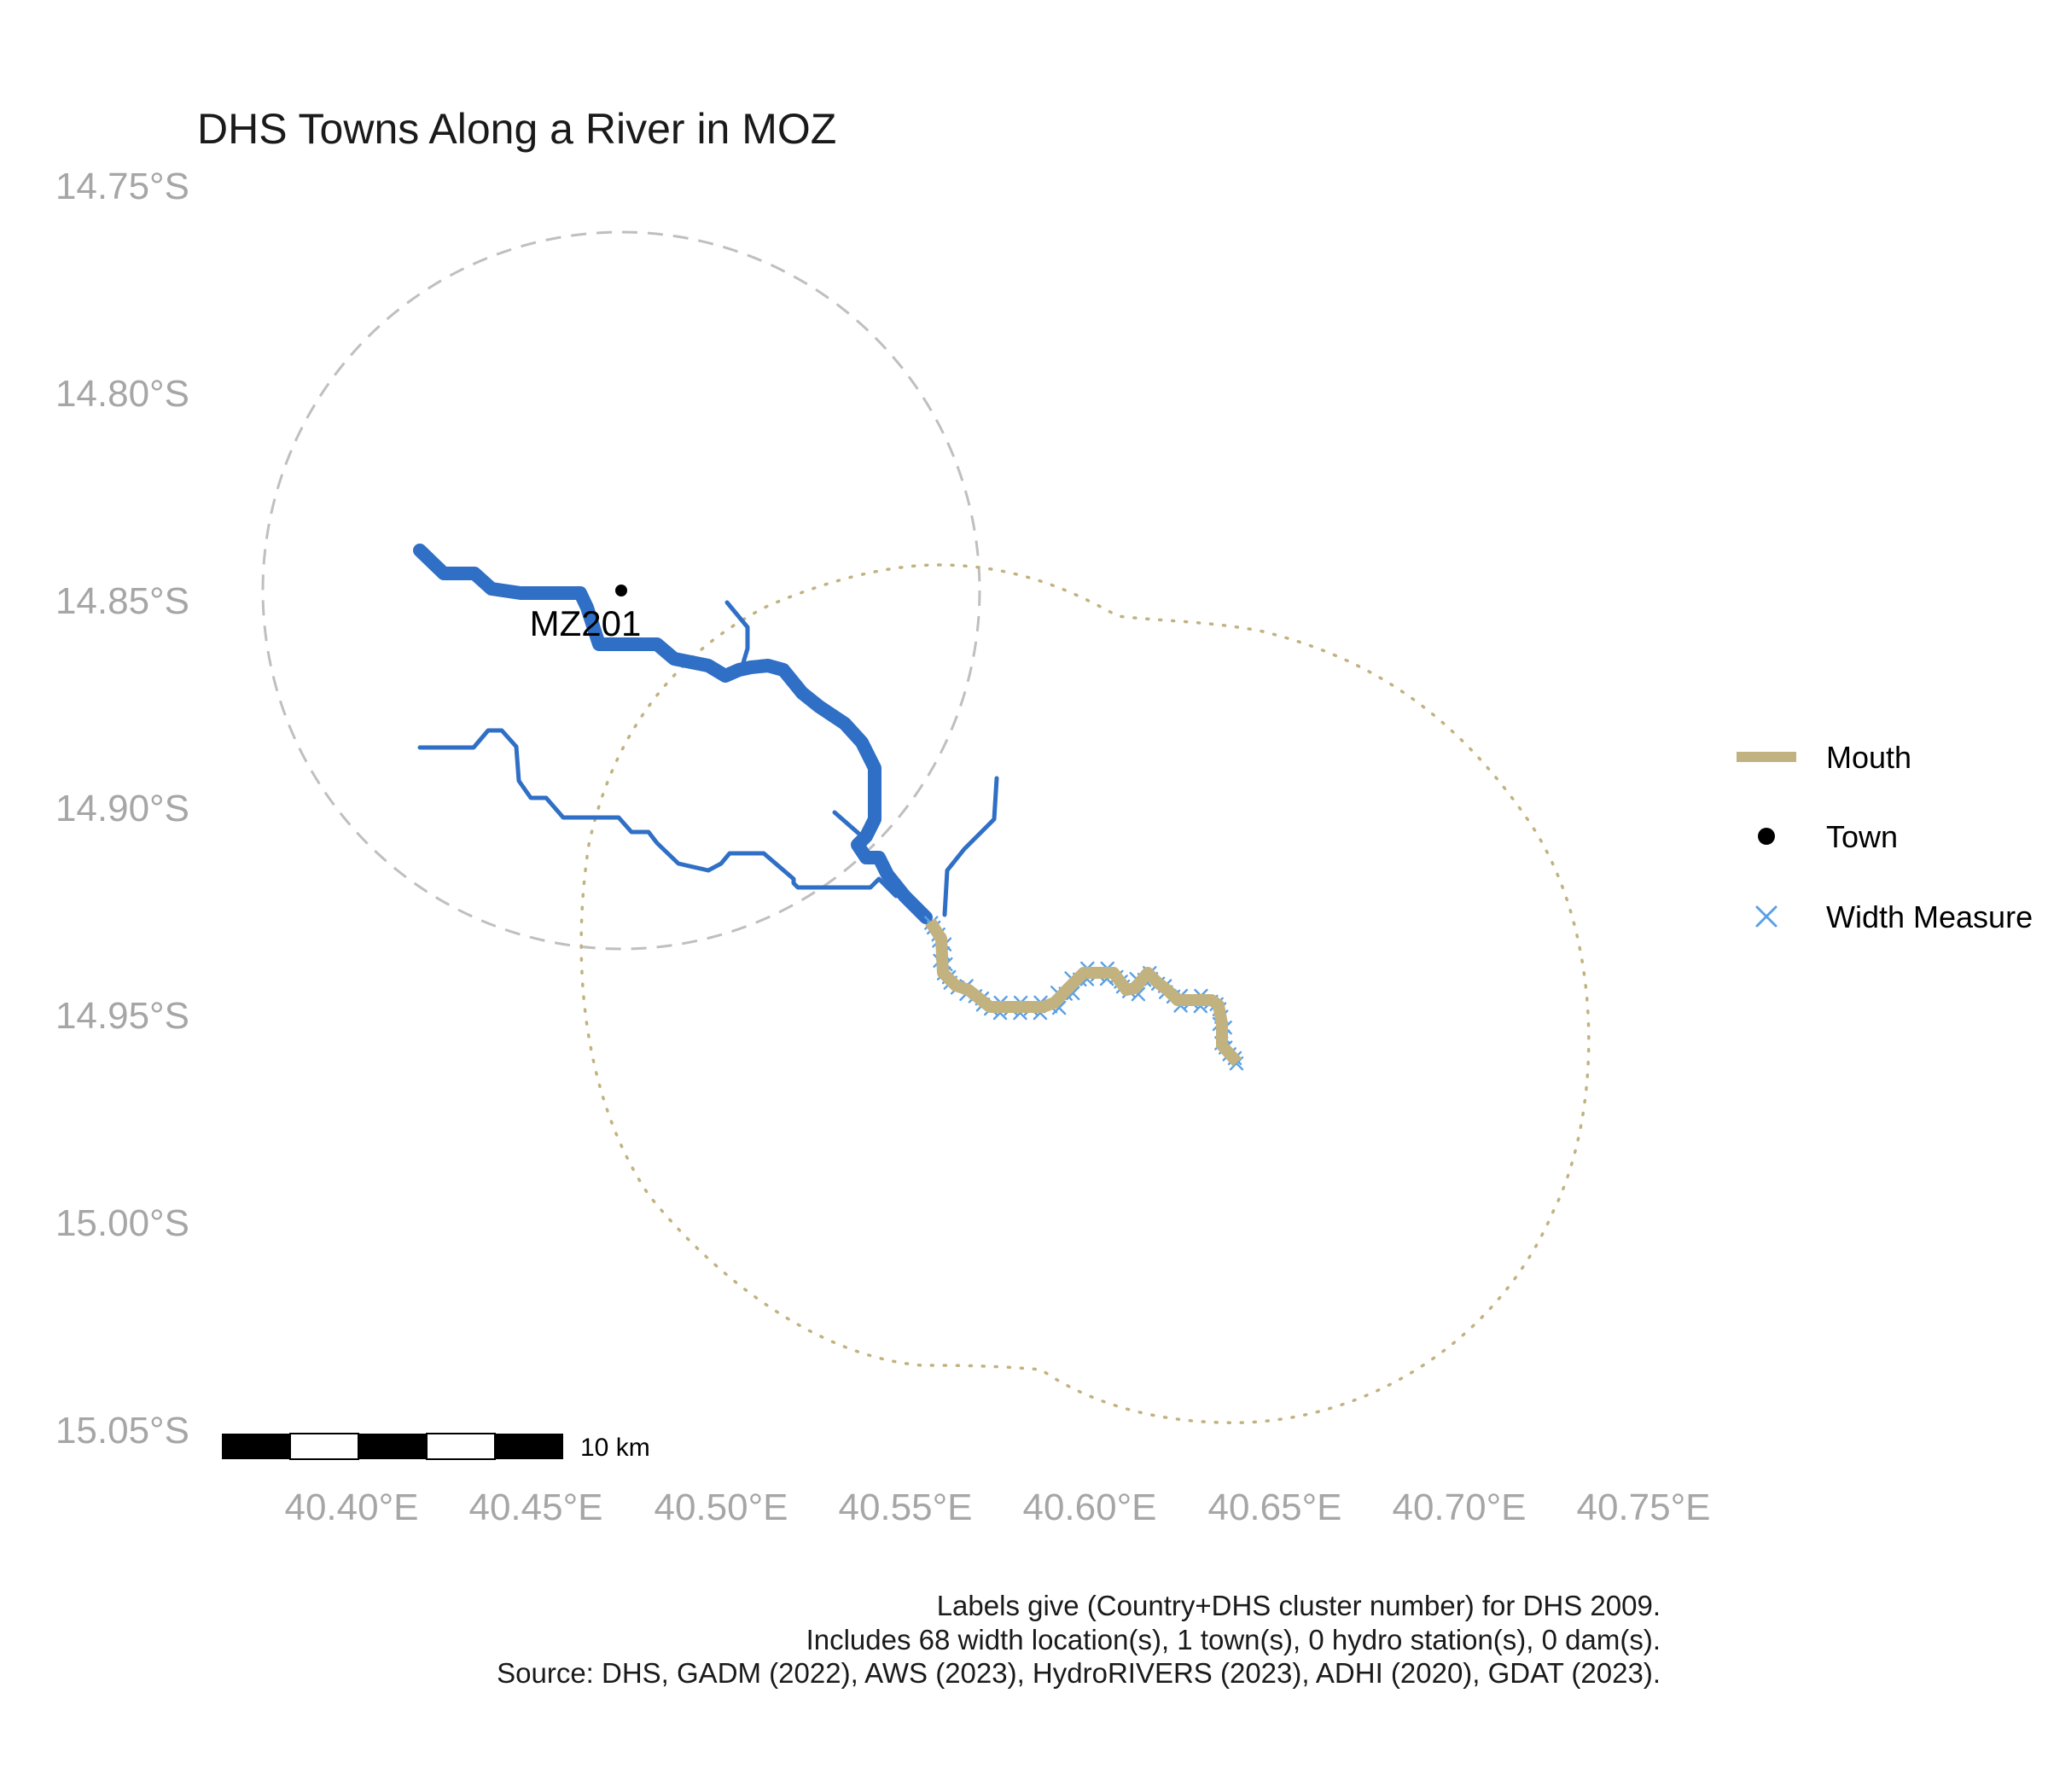 This screenshot has width=2048, height=1792. I want to click on x-tick-label: 40.50°E, so click(721, 1507).